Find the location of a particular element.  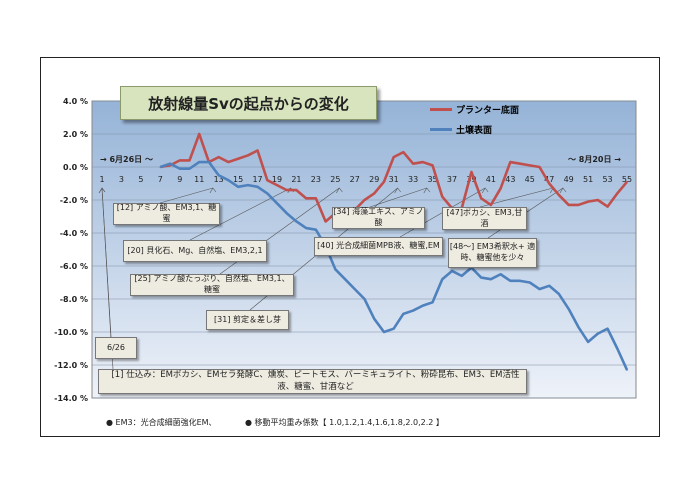

x-tick-label: 49 is located at coordinates (569, 179).